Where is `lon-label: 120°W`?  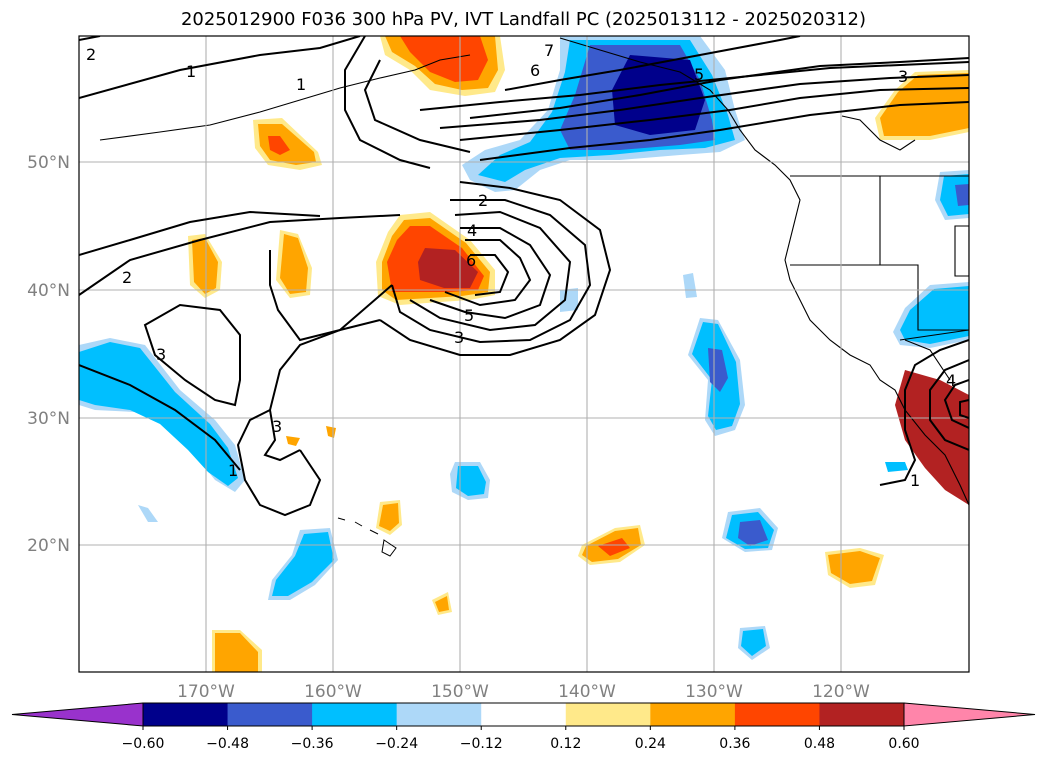 lon-label: 120°W is located at coordinates (841, 692).